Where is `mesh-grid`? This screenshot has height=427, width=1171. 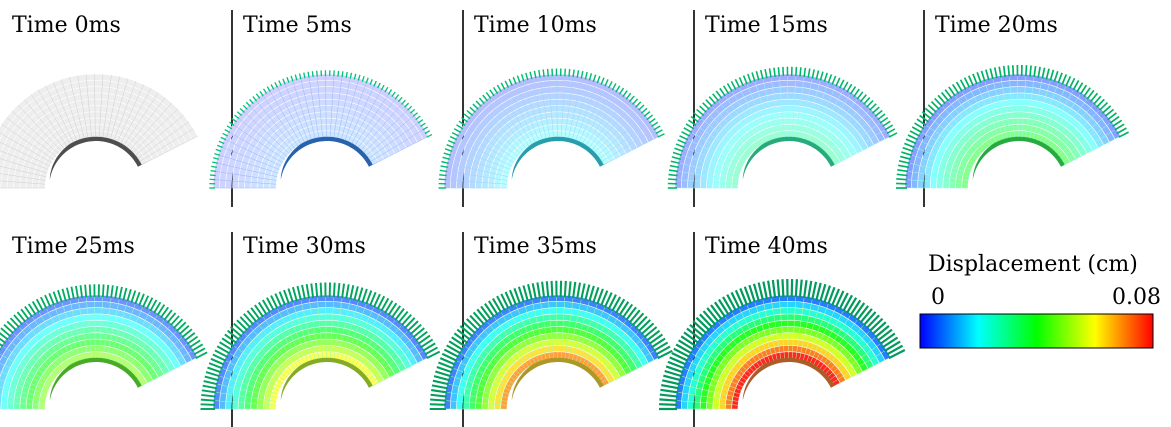 mesh-grid is located at coordinates (552, 352).